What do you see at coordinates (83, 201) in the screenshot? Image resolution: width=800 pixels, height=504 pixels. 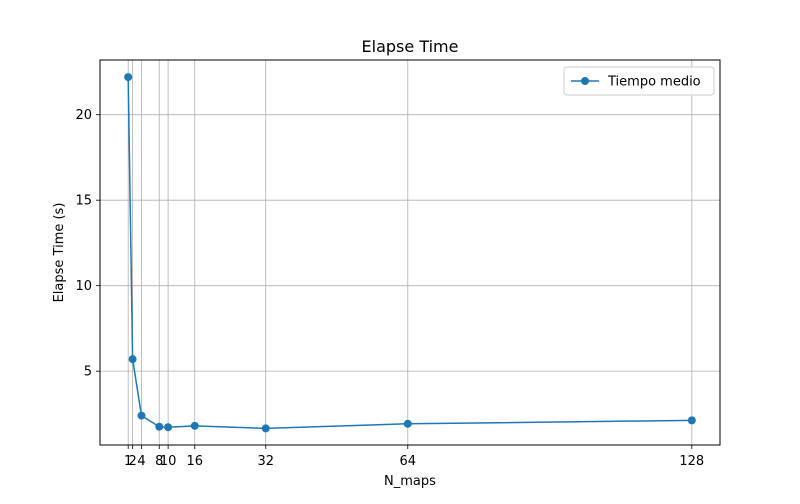 I see `y-tick-label: 15` at bounding box center [83, 201].